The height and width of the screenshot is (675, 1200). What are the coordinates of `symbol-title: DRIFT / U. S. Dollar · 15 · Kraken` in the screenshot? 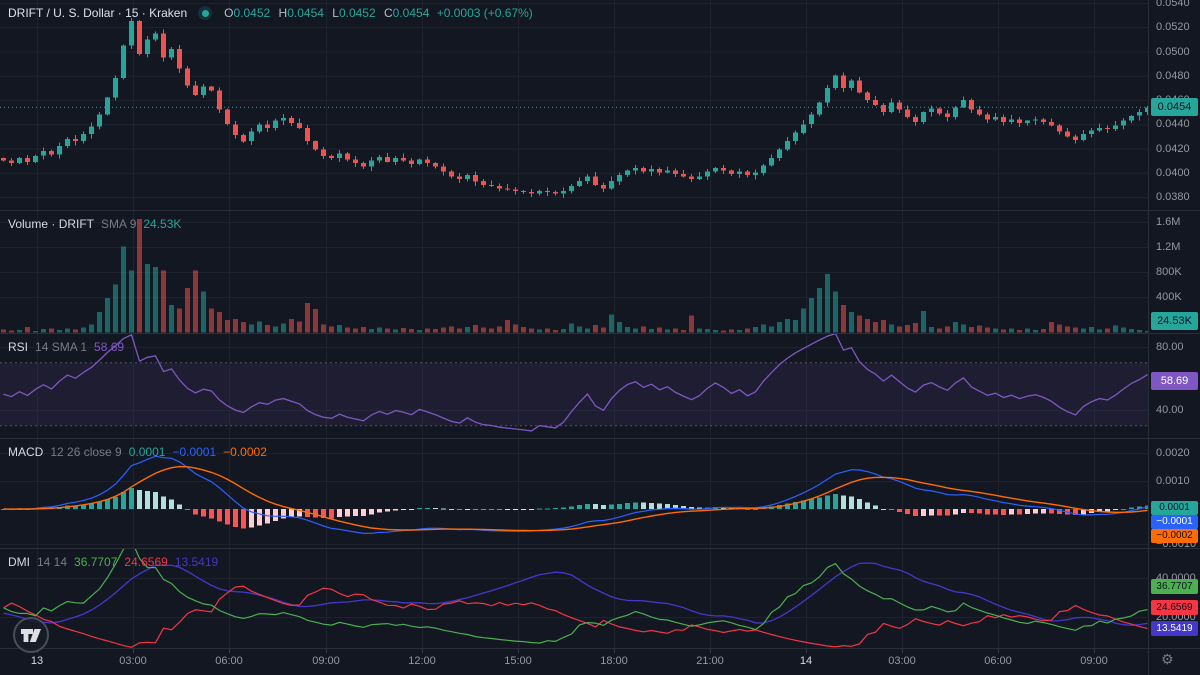 It's located at (98, 13).